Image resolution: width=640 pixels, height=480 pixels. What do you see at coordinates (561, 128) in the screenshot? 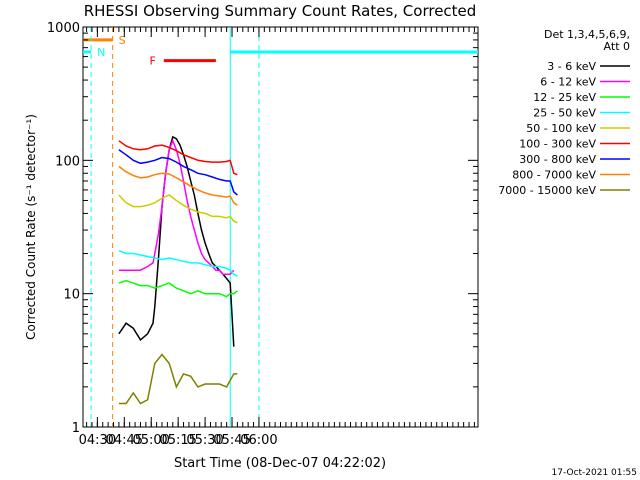
I see `legend-label: 50 - 100 keV` at bounding box center [561, 128].